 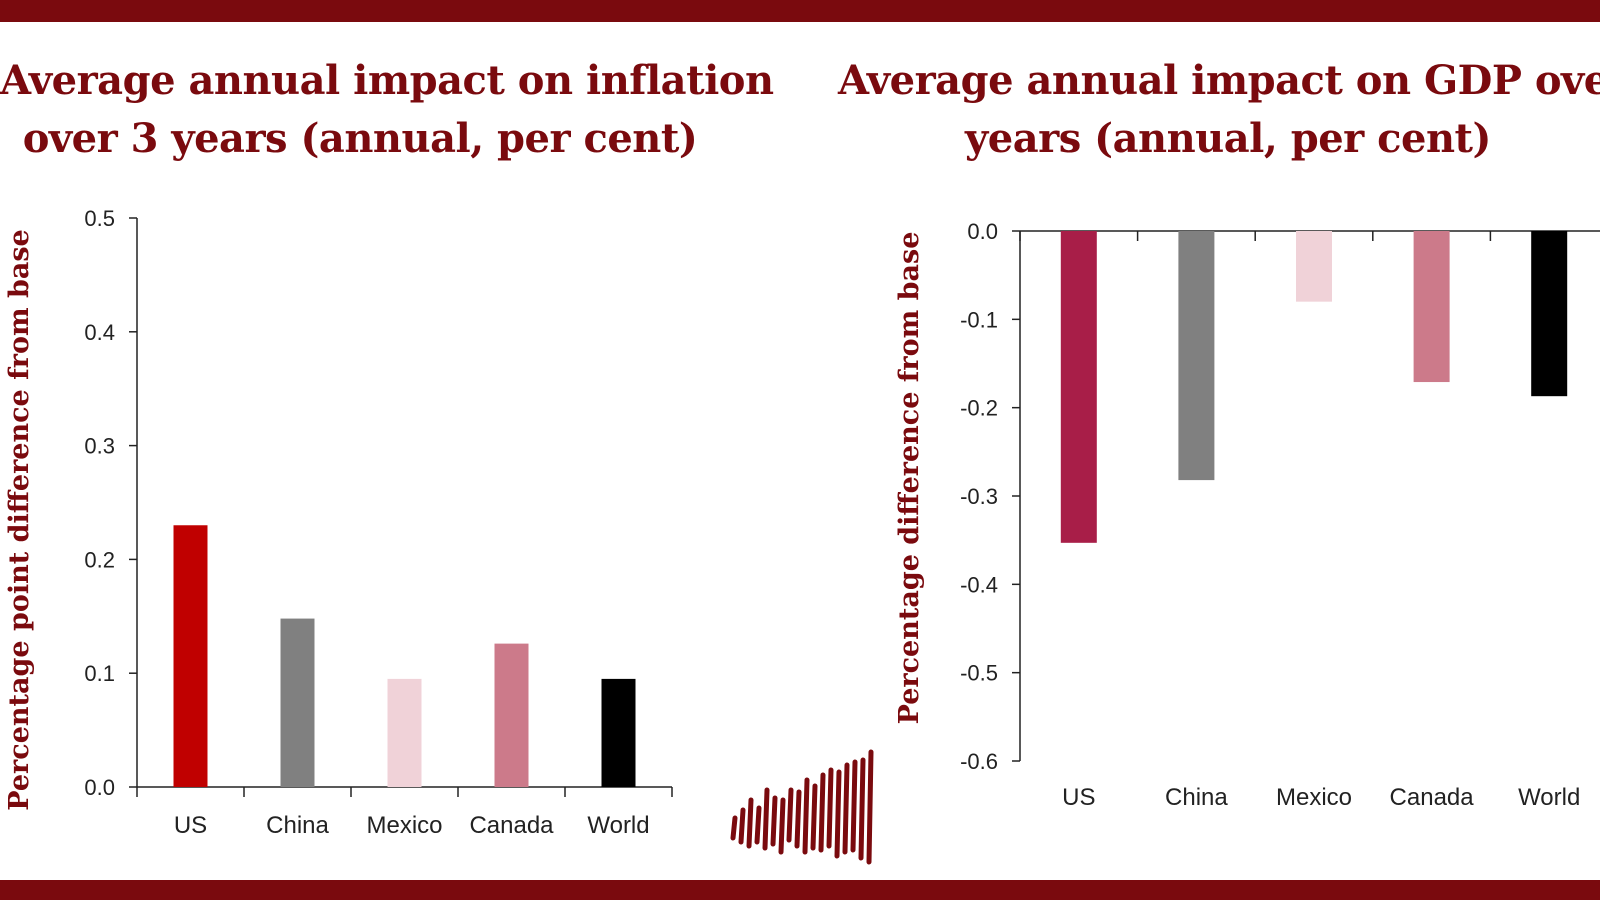 I want to click on inflation-bar-china, so click(x=297, y=702).